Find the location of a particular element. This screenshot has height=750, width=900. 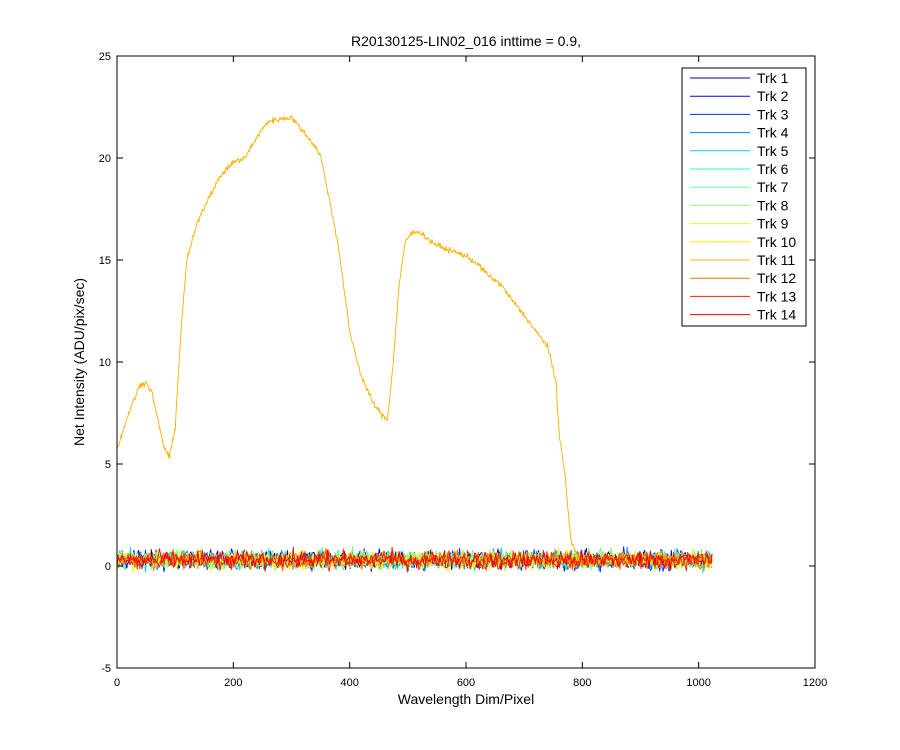

y-tick-label: -5 is located at coordinates (106, 669).